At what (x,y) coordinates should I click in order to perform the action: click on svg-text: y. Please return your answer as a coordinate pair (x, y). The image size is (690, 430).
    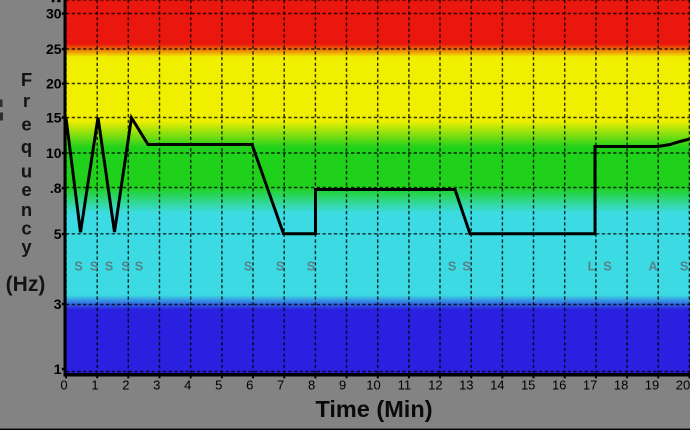
    Looking at the image, I should click on (26, 246).